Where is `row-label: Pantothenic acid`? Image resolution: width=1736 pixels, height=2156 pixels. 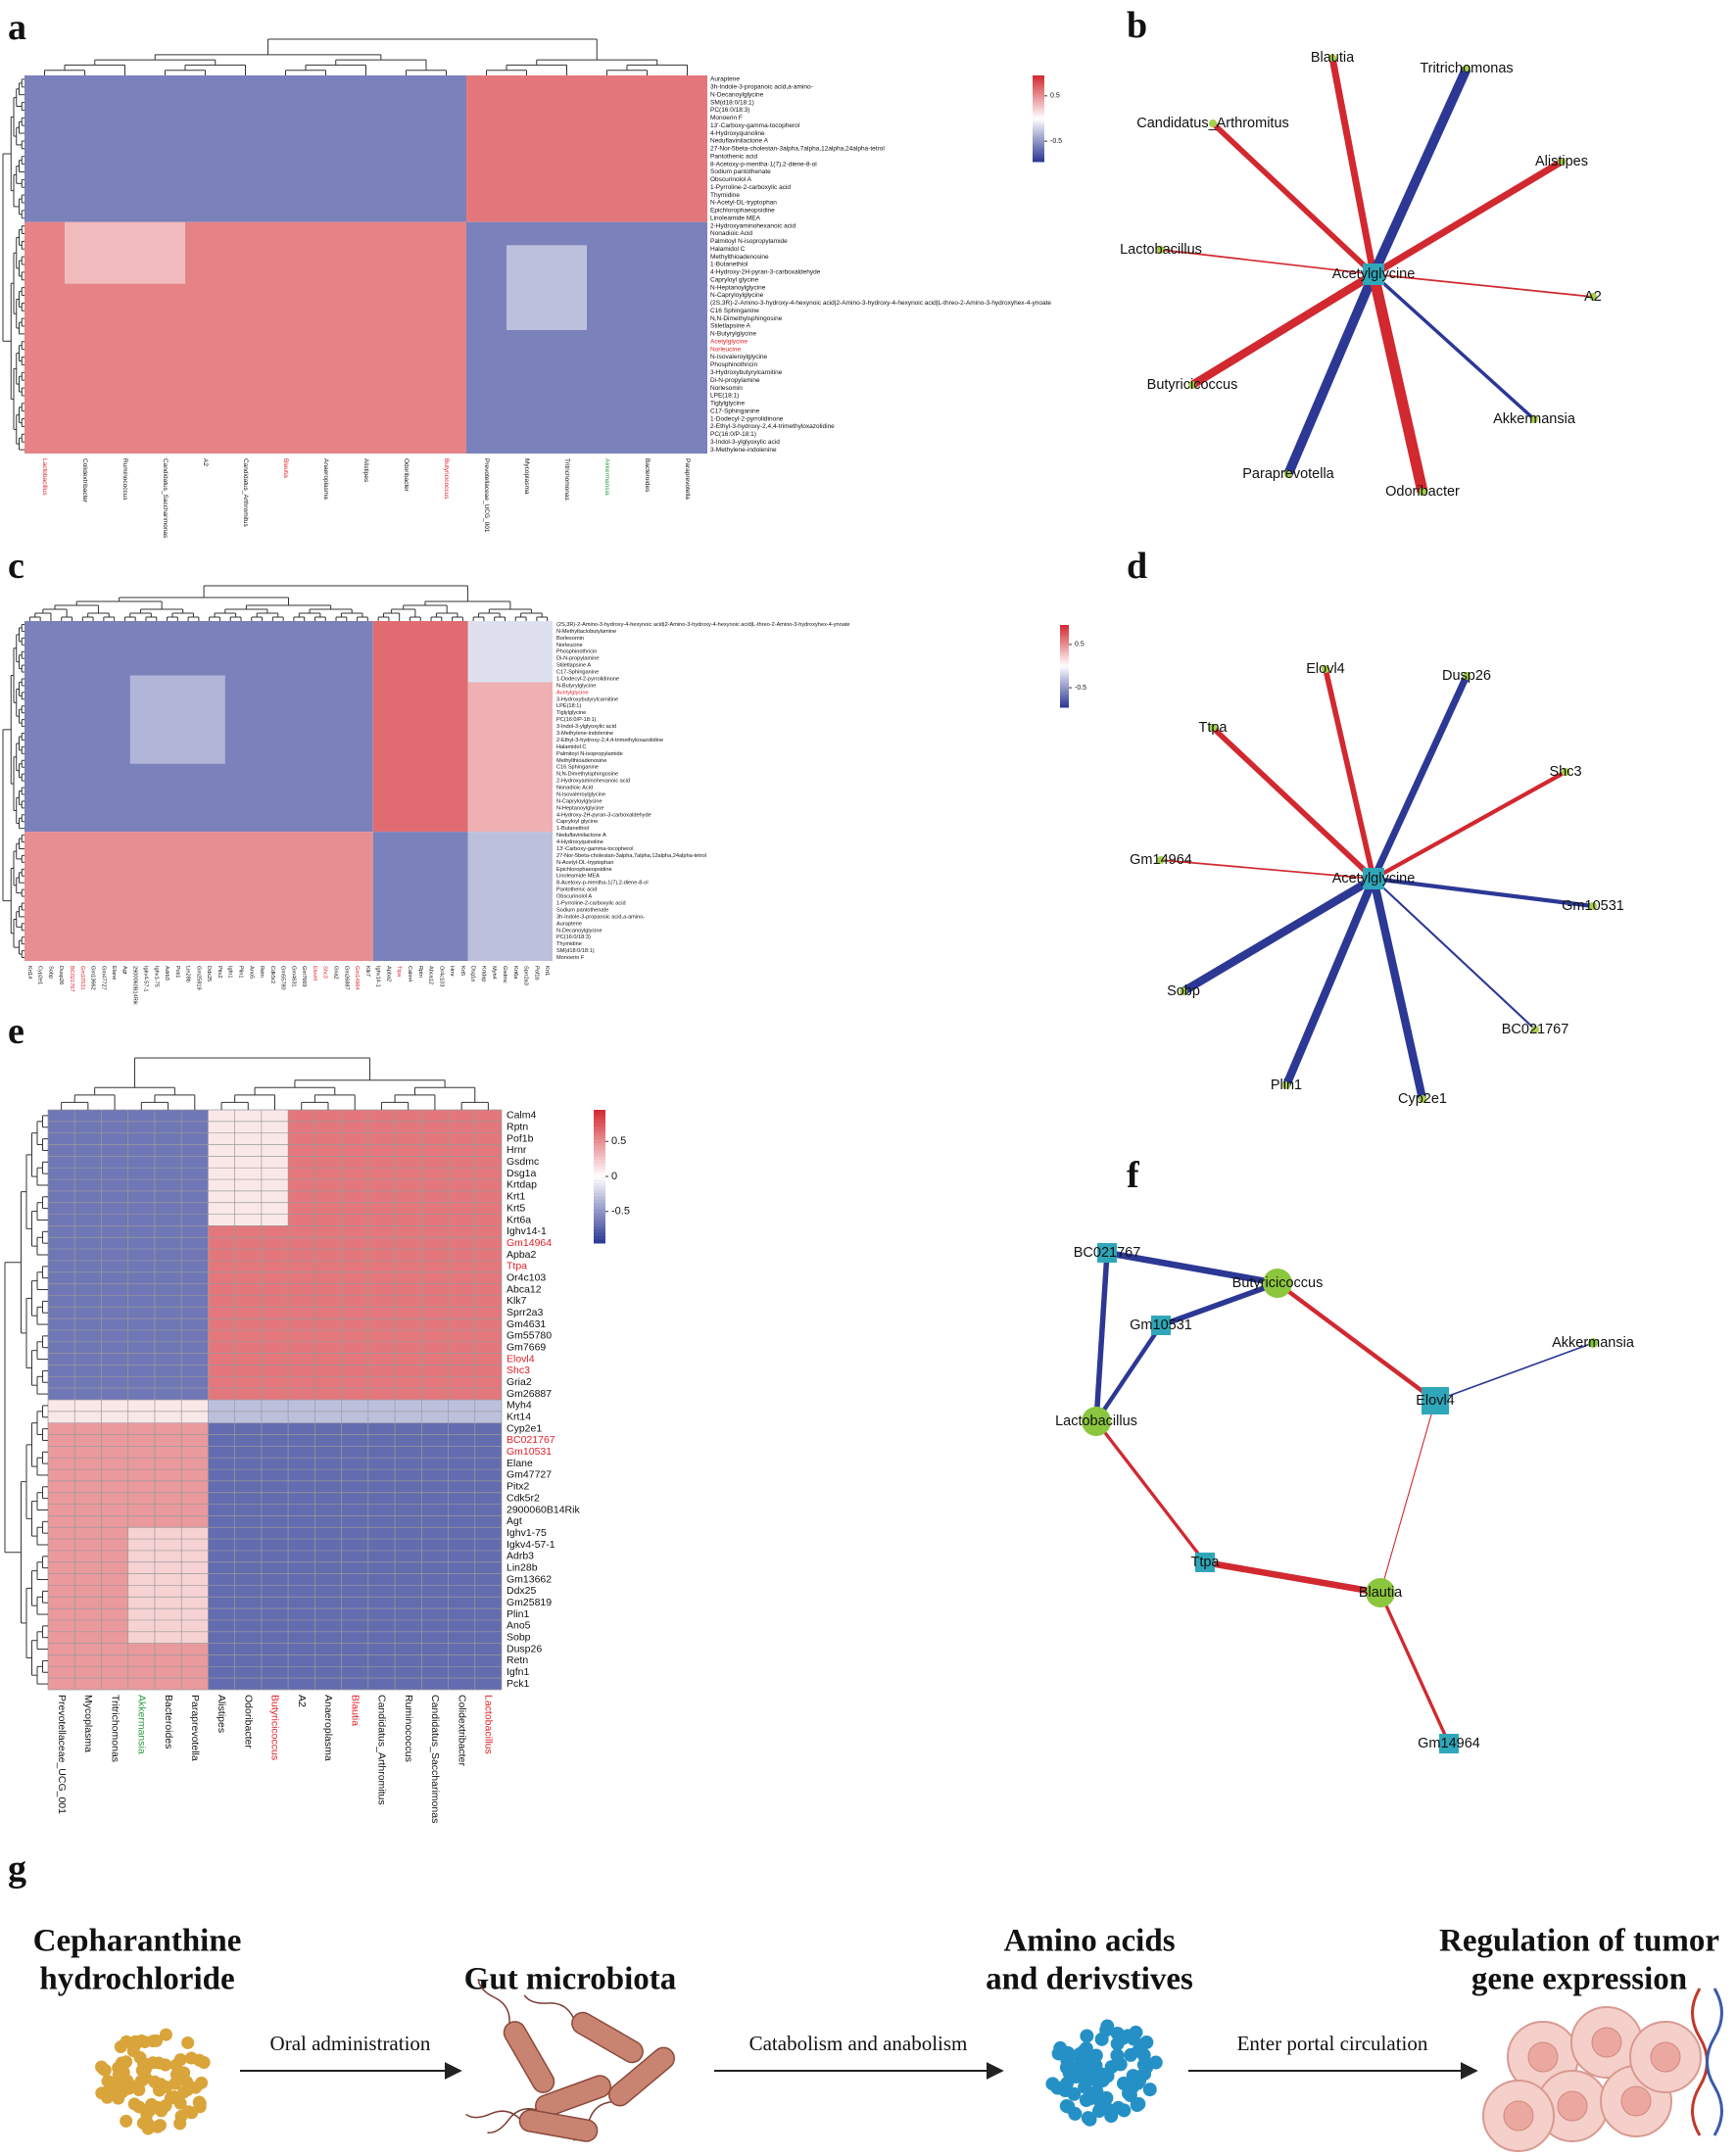
row-label: Pantothenic acid is located at coordinates (734, 156).